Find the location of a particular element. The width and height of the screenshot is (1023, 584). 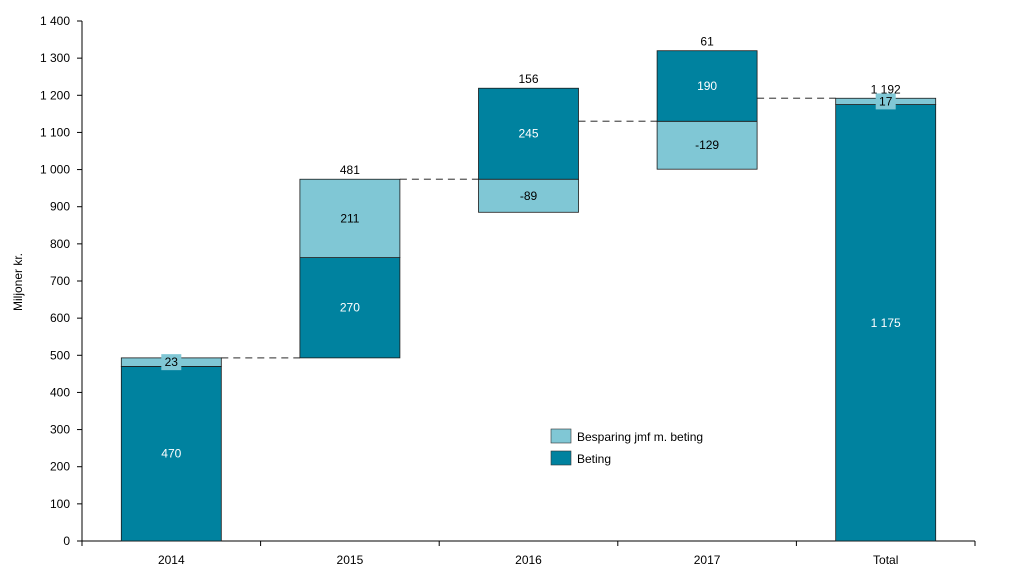

bar-total-label: 61 is located at coordinates (707, 42).